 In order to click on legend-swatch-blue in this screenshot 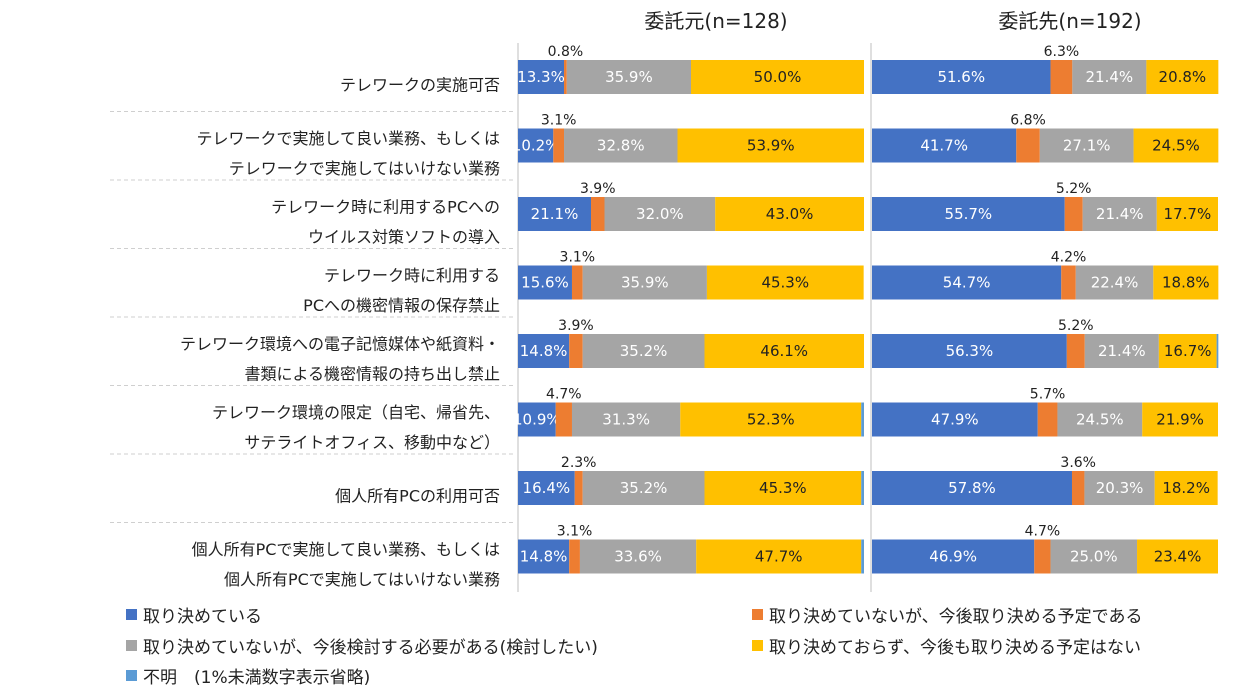, I will do `click(131, 614)`.